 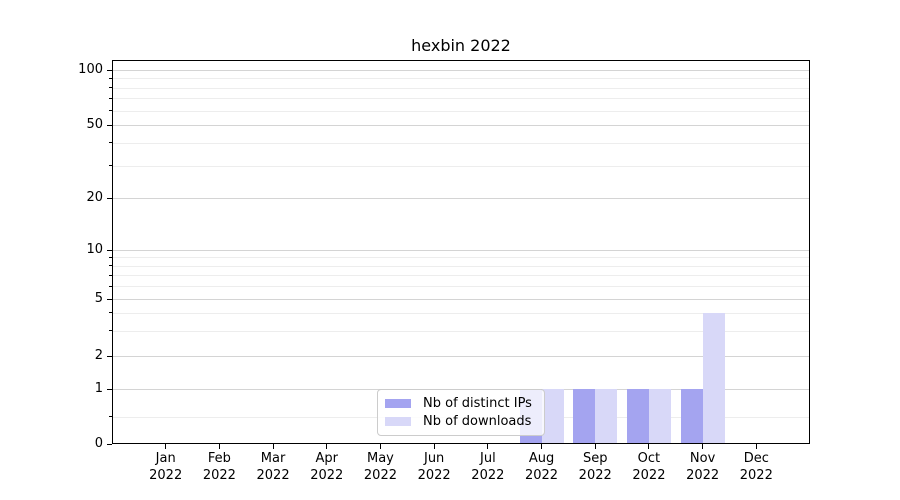 I want to click on x-tick-year-aug: 2022, so click(x=541, y=475).